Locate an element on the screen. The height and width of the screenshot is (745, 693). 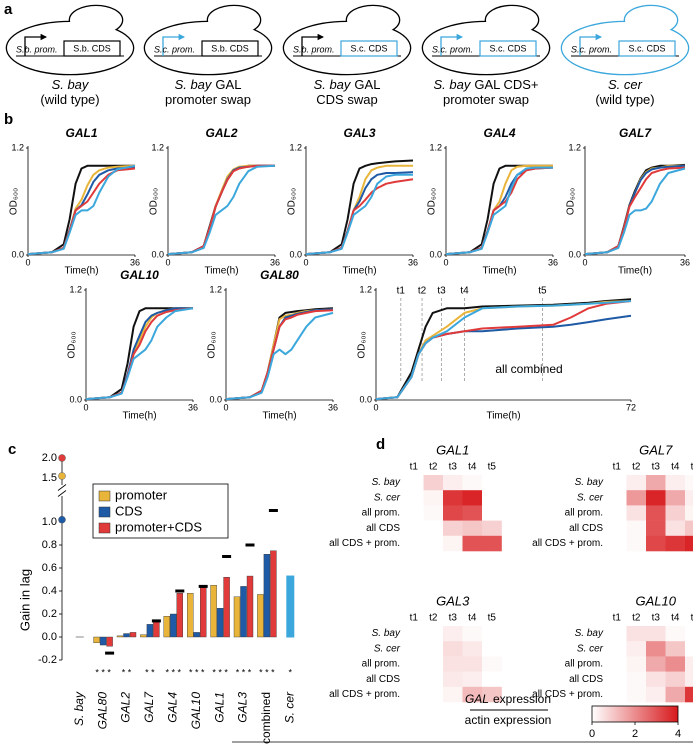
cds-label: S.c. CDS is located at coordinates (646, 48).